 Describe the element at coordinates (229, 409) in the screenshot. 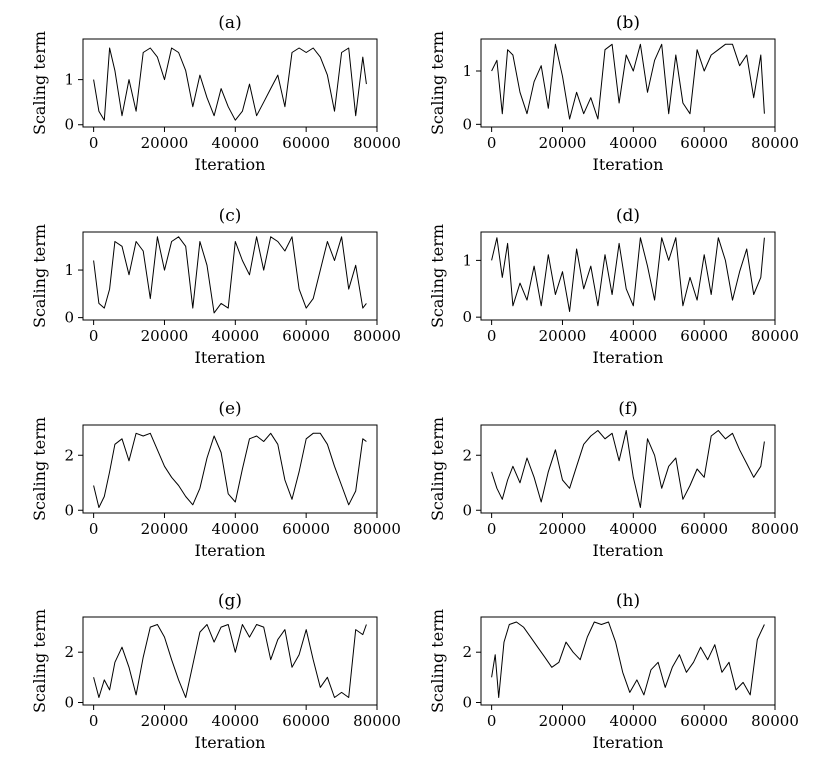

I see `panel-title: (e)` at that location.